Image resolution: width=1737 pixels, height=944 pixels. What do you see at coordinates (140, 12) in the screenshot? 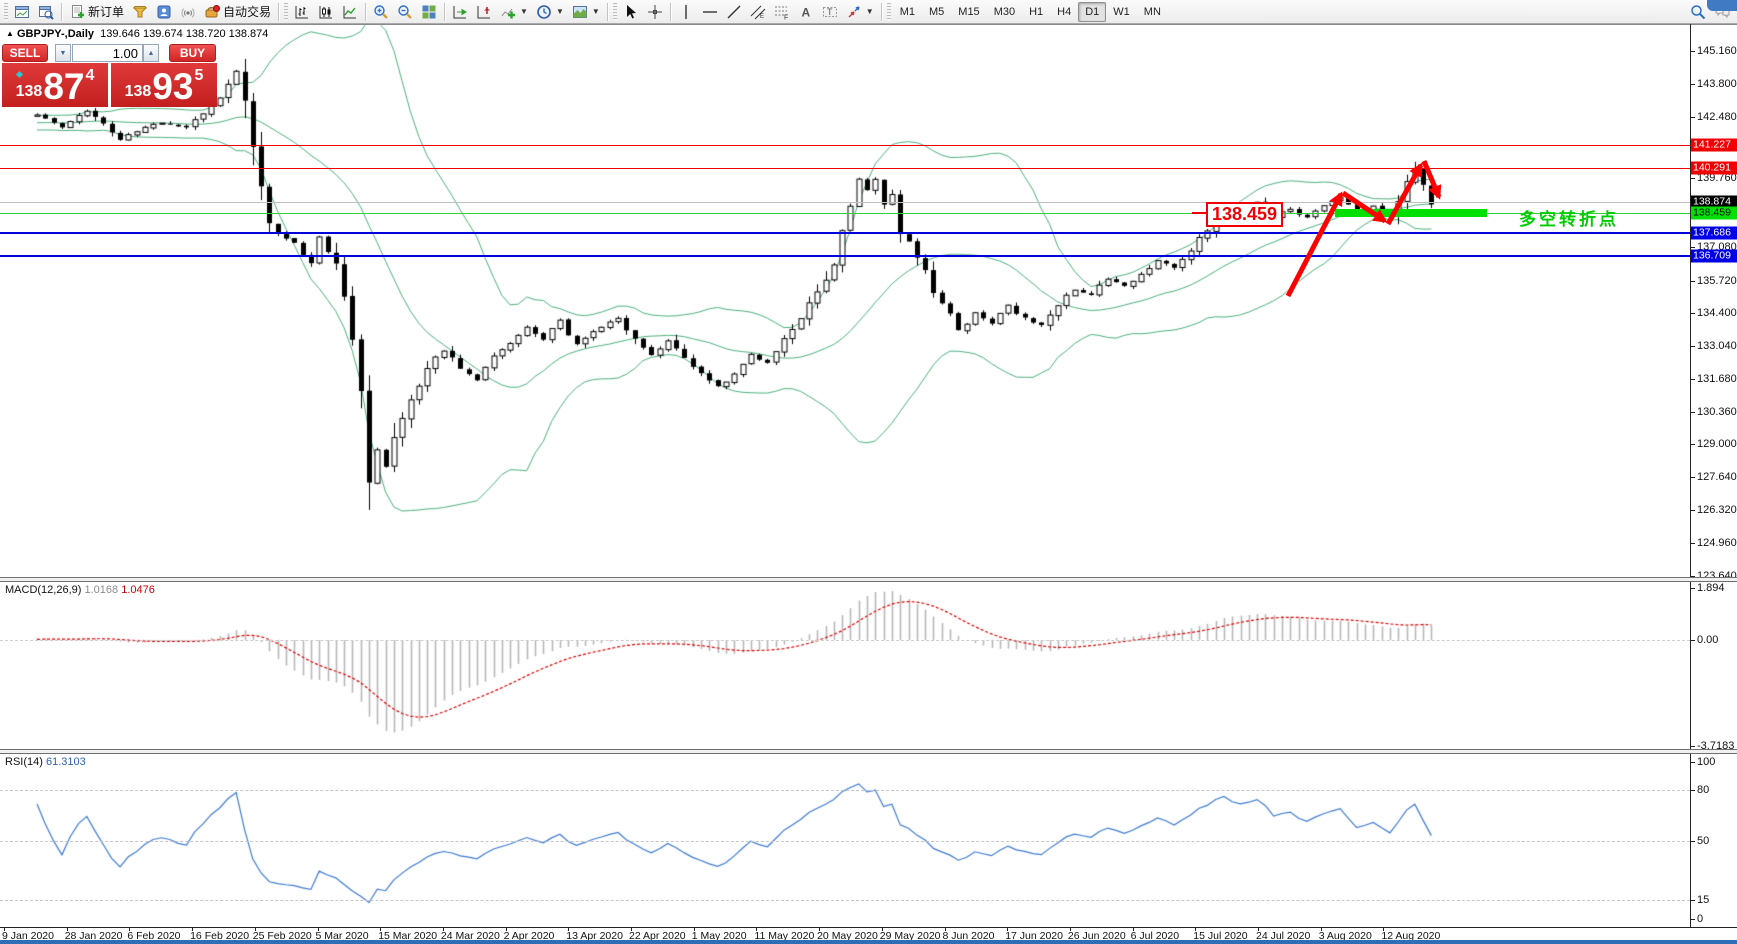
I see `history-center-button` at bounding box center [140, 12].